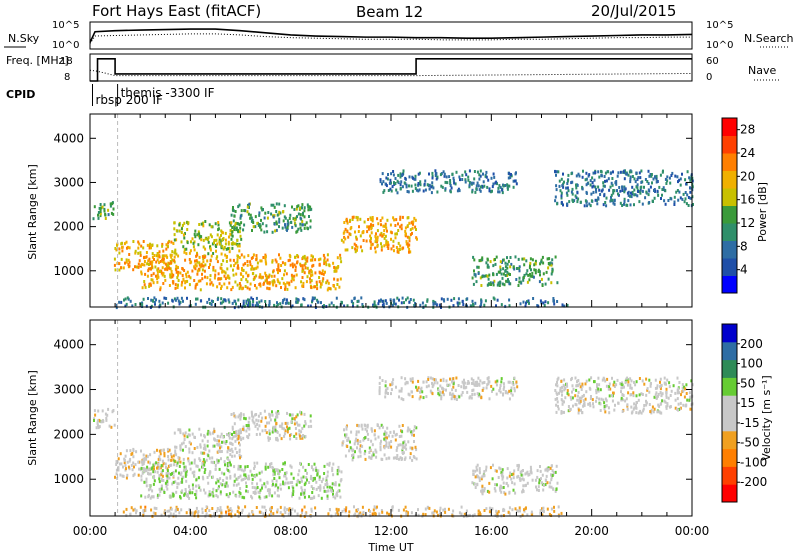 Image resolution: width=800 pixels, height=554 pixels. I want to click on y-tick-label: 3000, so click(68, 390).